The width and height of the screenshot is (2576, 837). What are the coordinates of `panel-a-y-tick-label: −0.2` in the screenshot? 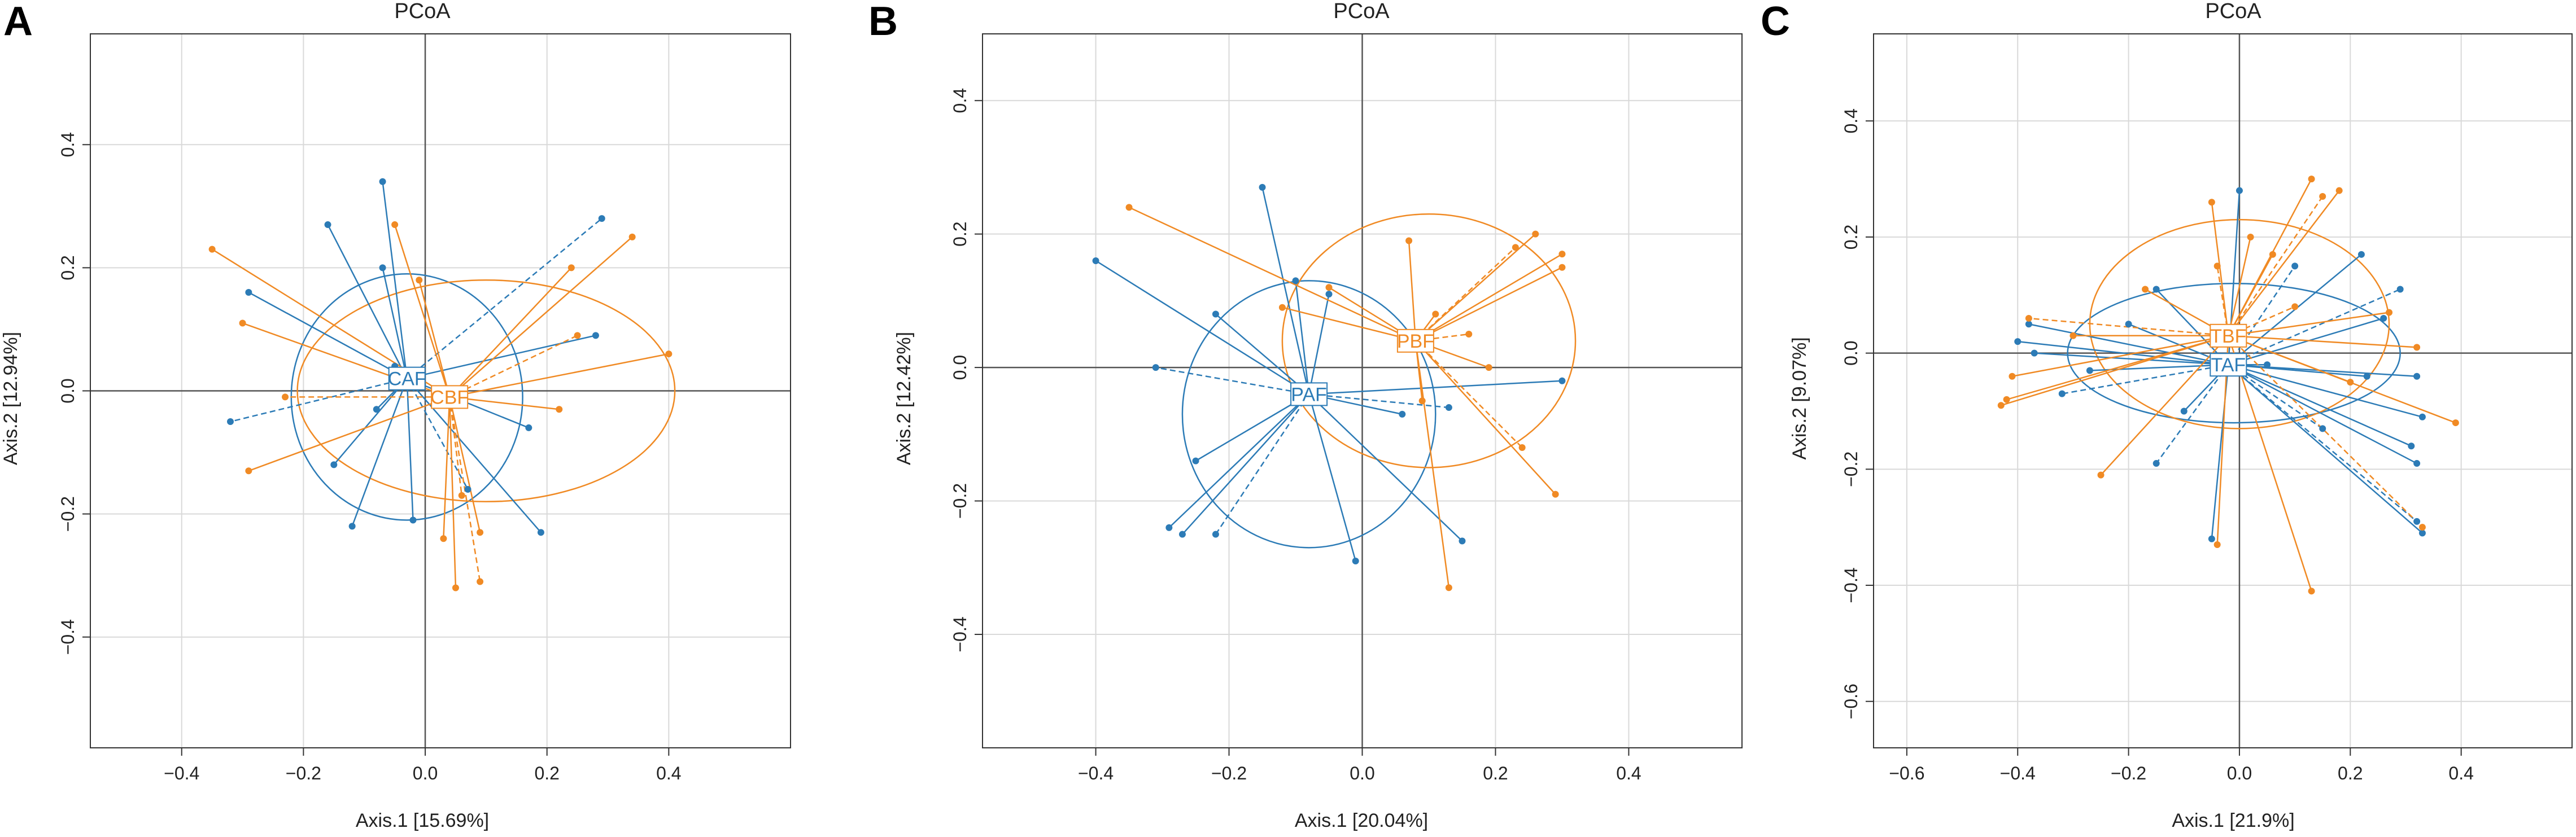 It's located at (68, 514).